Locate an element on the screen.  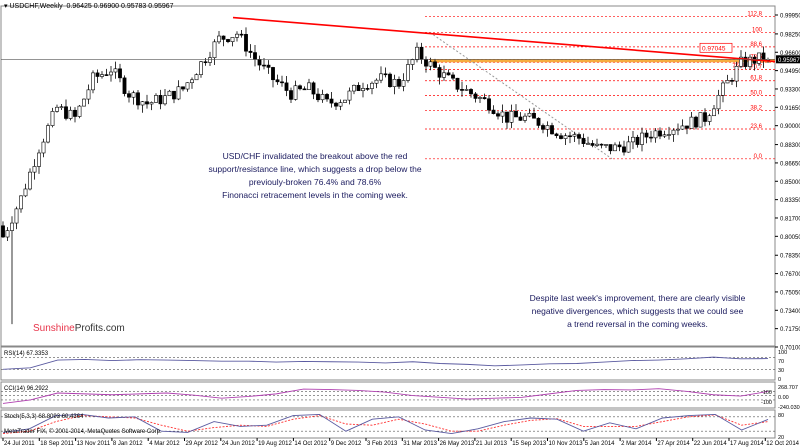
x-tick-label: 27 Apr 2014 is located at coordinates (673, 444).